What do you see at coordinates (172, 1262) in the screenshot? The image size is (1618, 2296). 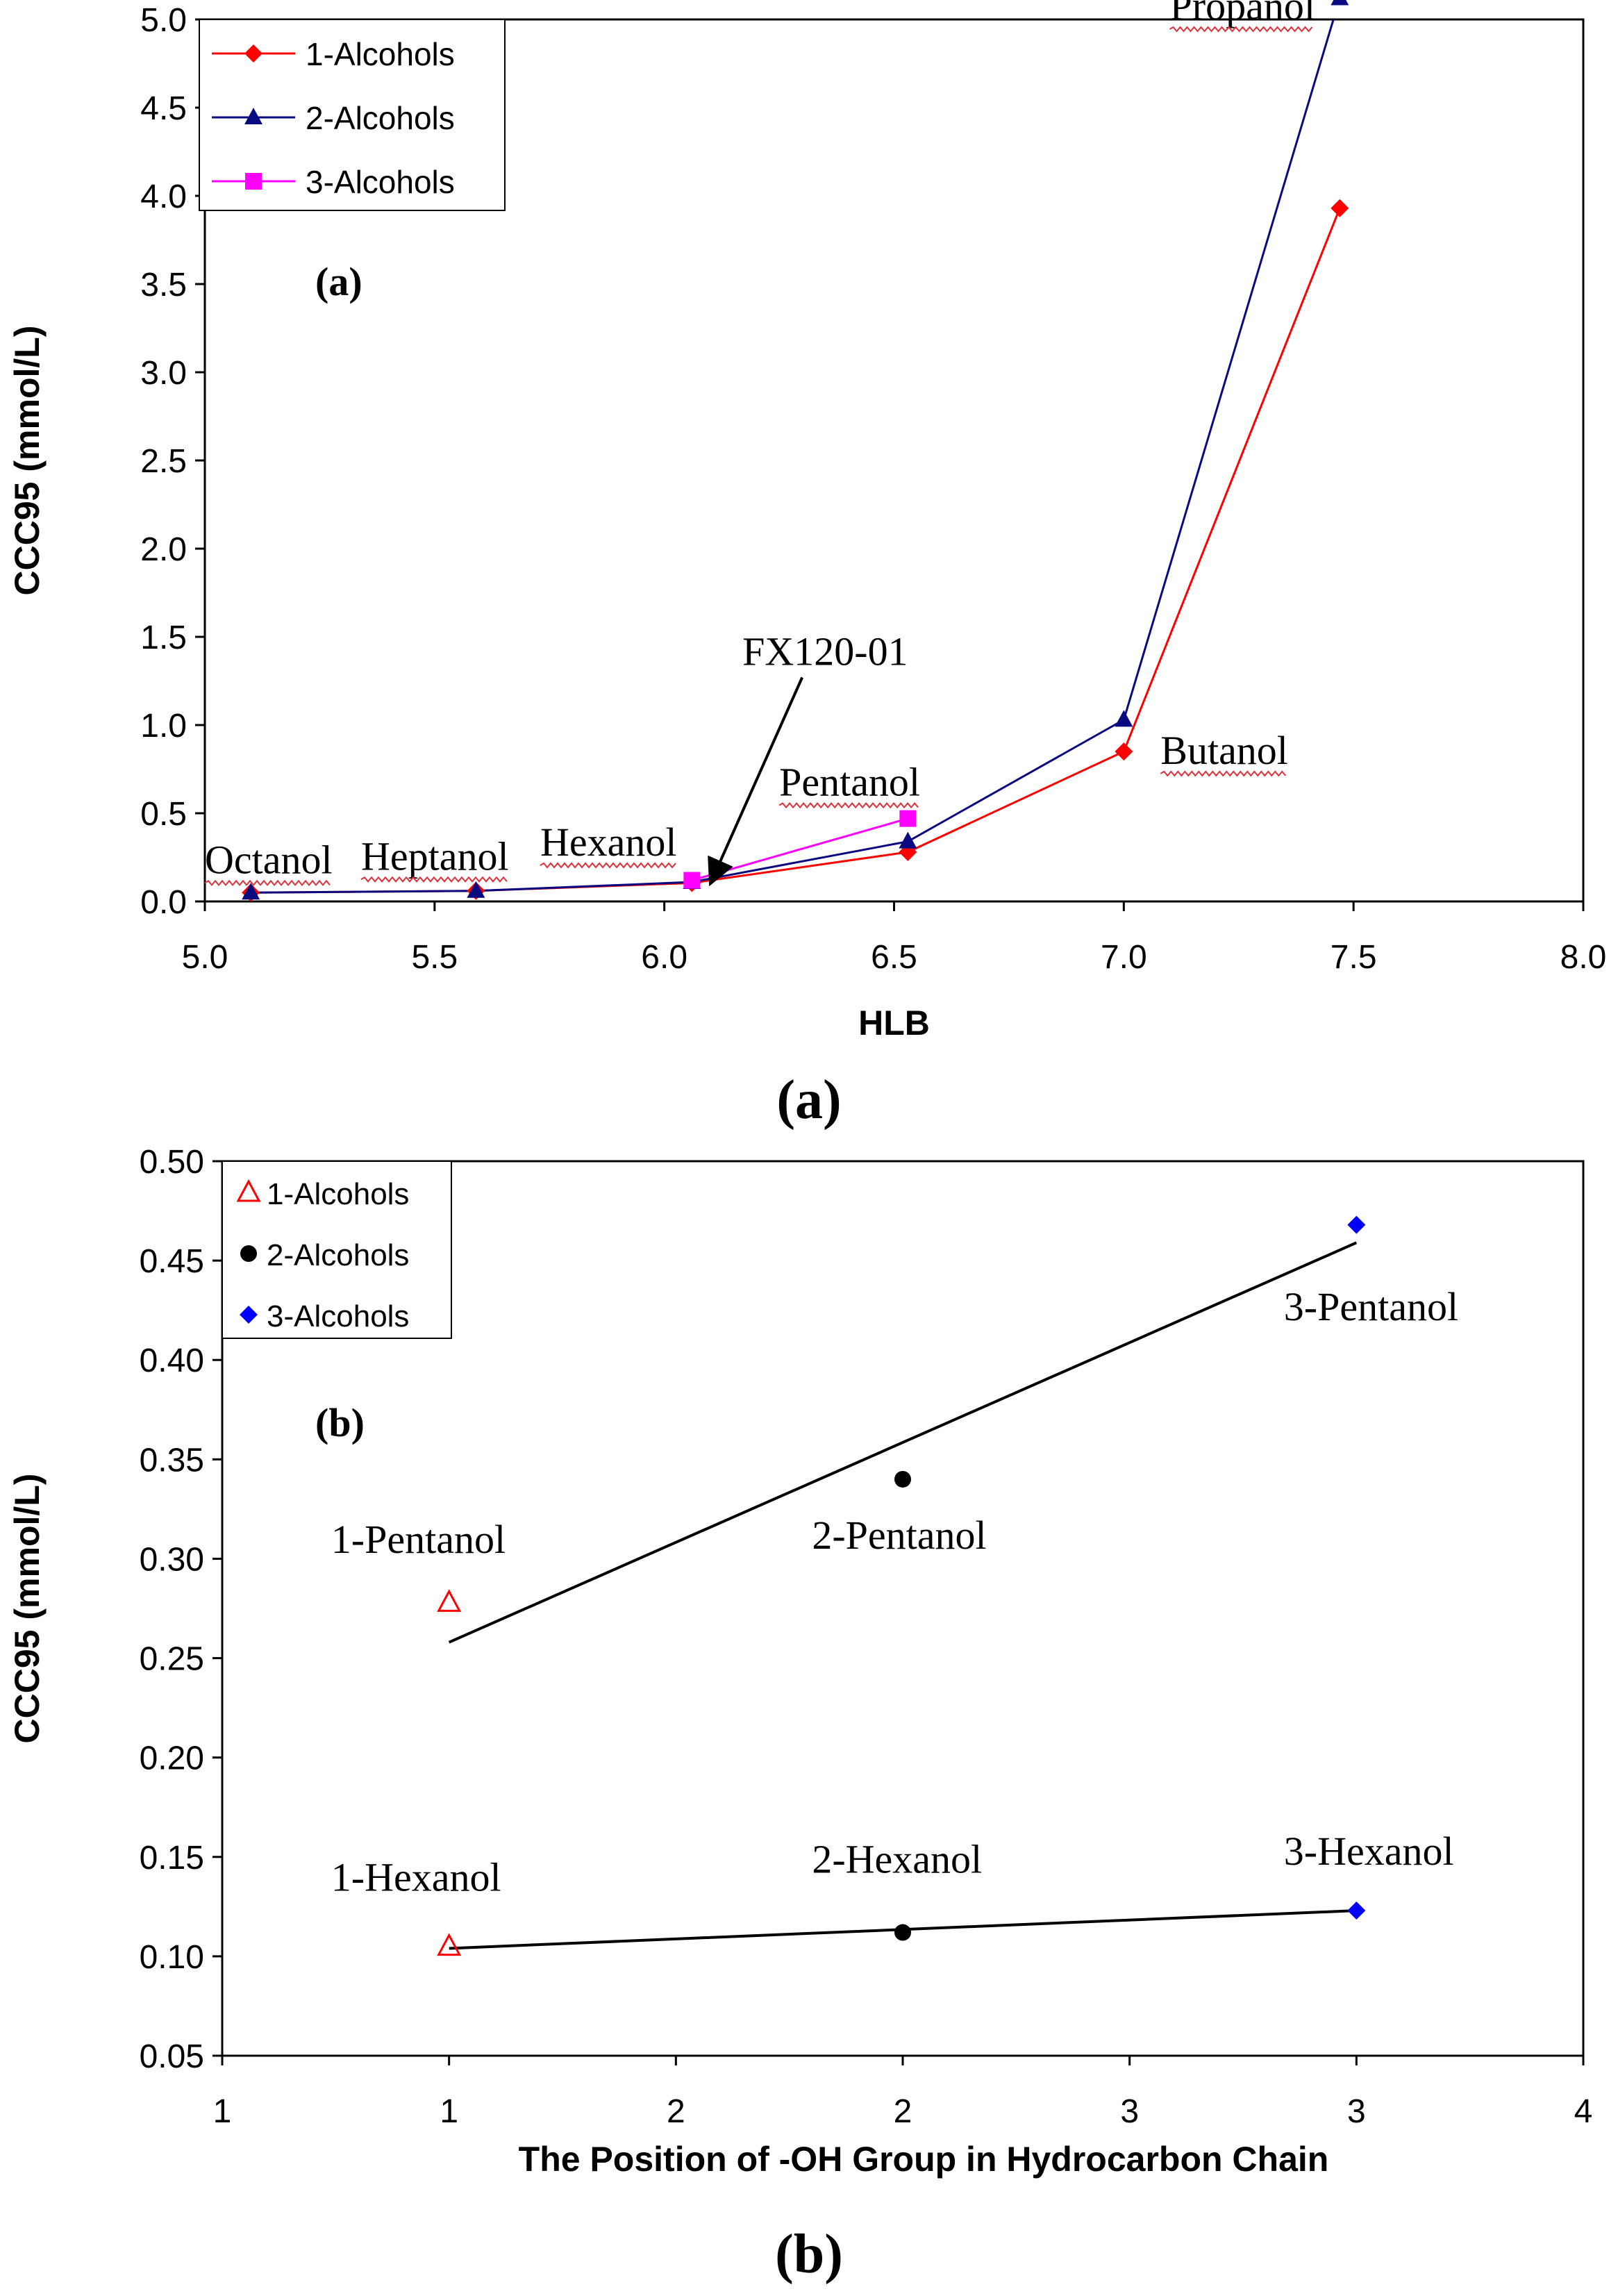 I see `y-tick-label: 0.45` at bounding box center [172, 1262].